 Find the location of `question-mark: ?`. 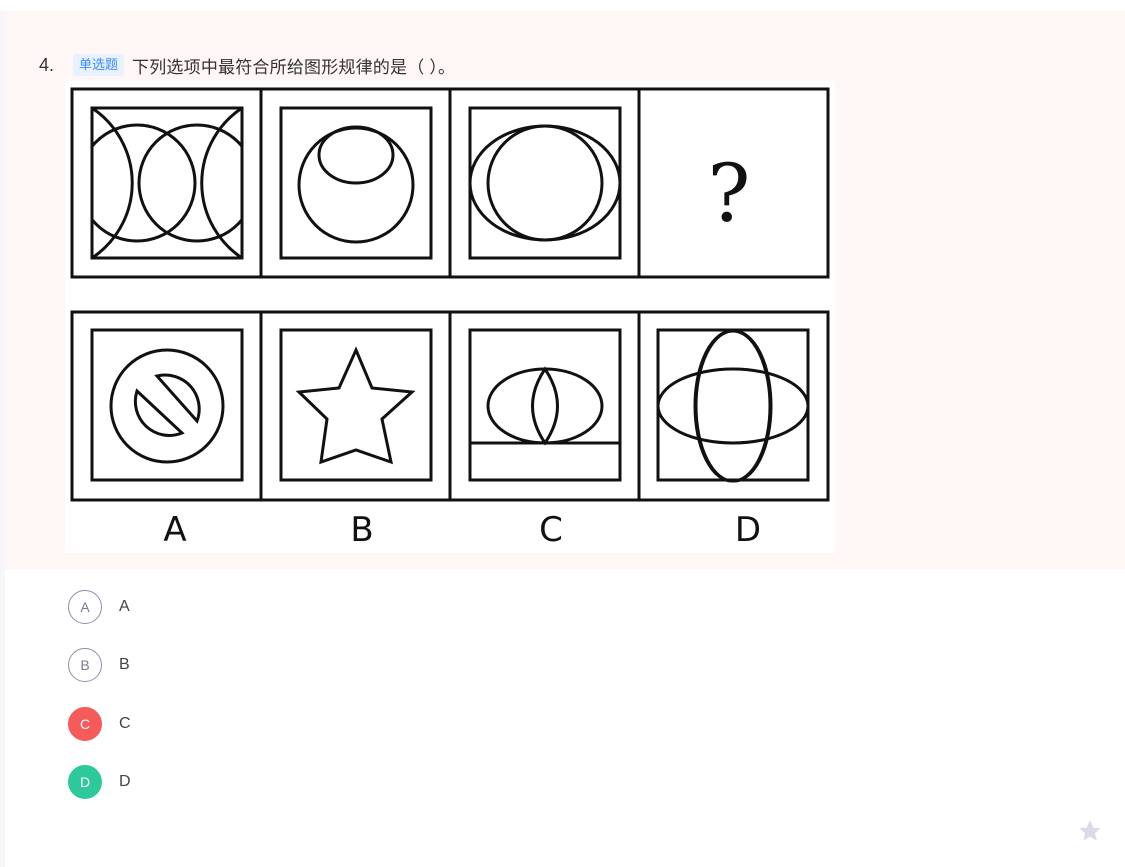

question-mark: ? is located at coordinates (729, 193).